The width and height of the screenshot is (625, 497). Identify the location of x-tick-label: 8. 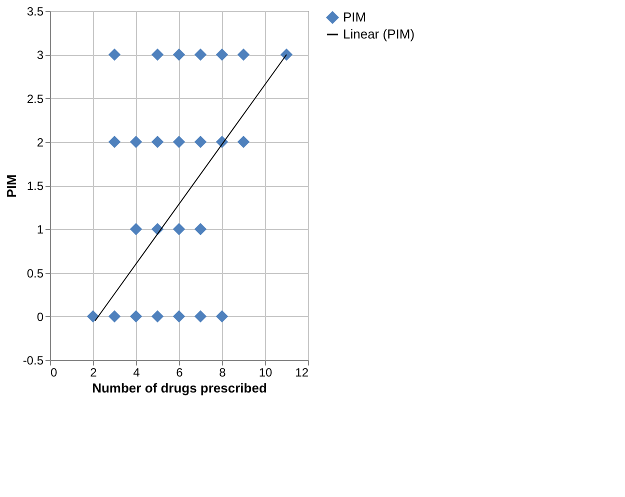
(222, 373).